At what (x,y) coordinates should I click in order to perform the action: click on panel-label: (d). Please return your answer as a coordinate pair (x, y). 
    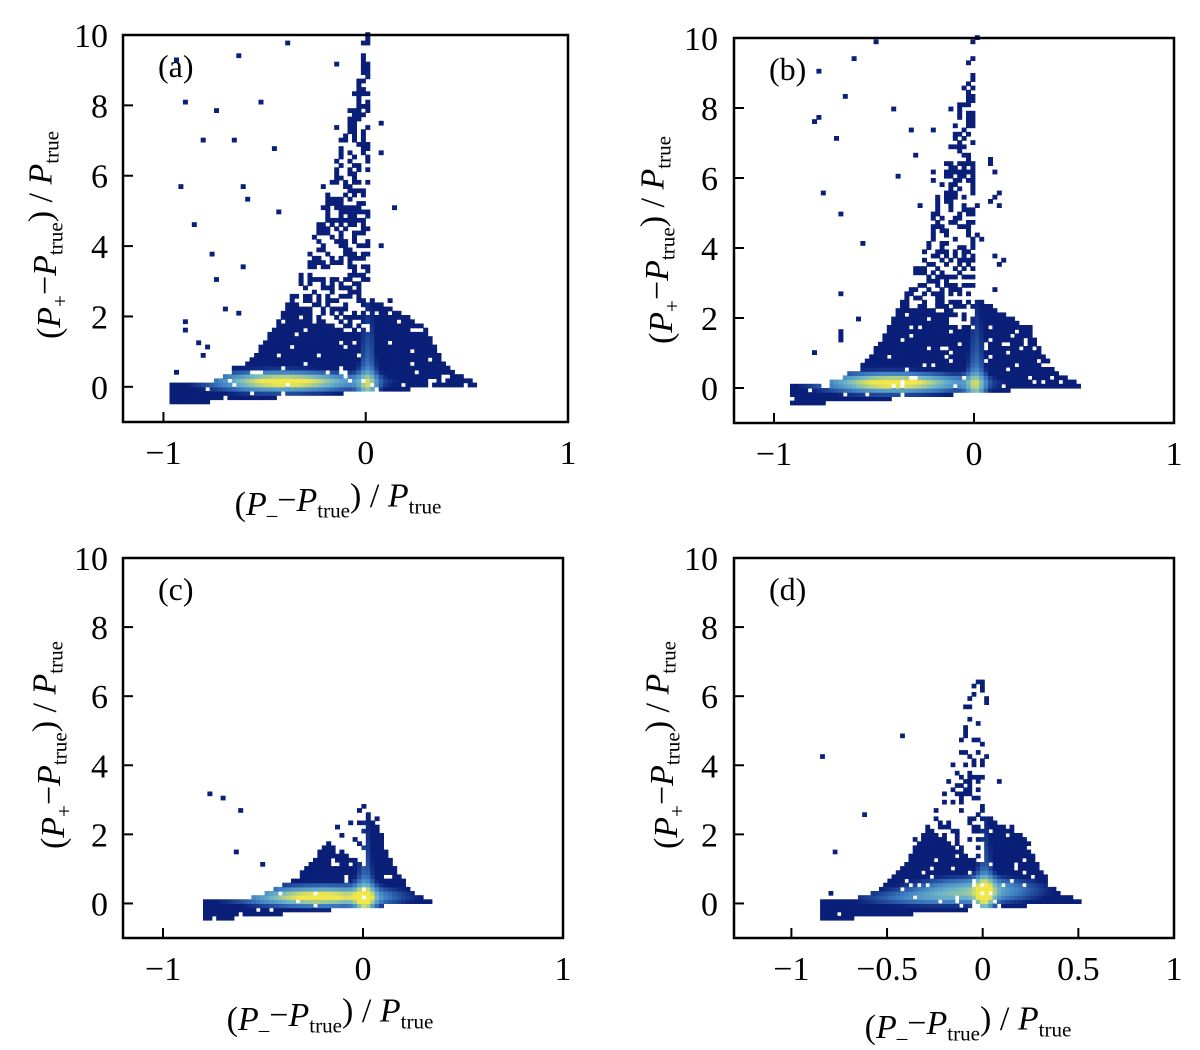
    Looking at the image, I should click on (787, 589).